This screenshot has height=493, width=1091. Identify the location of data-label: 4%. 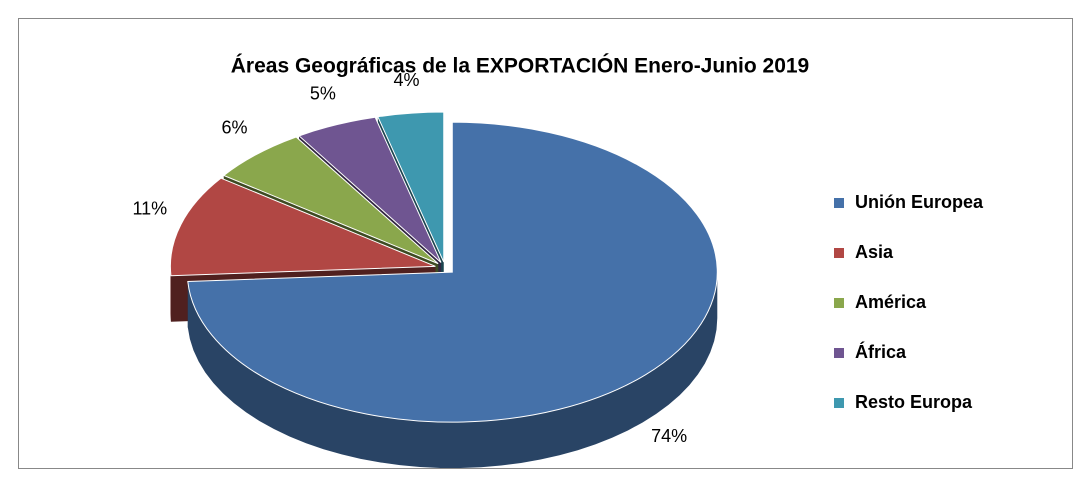
(406, 80).